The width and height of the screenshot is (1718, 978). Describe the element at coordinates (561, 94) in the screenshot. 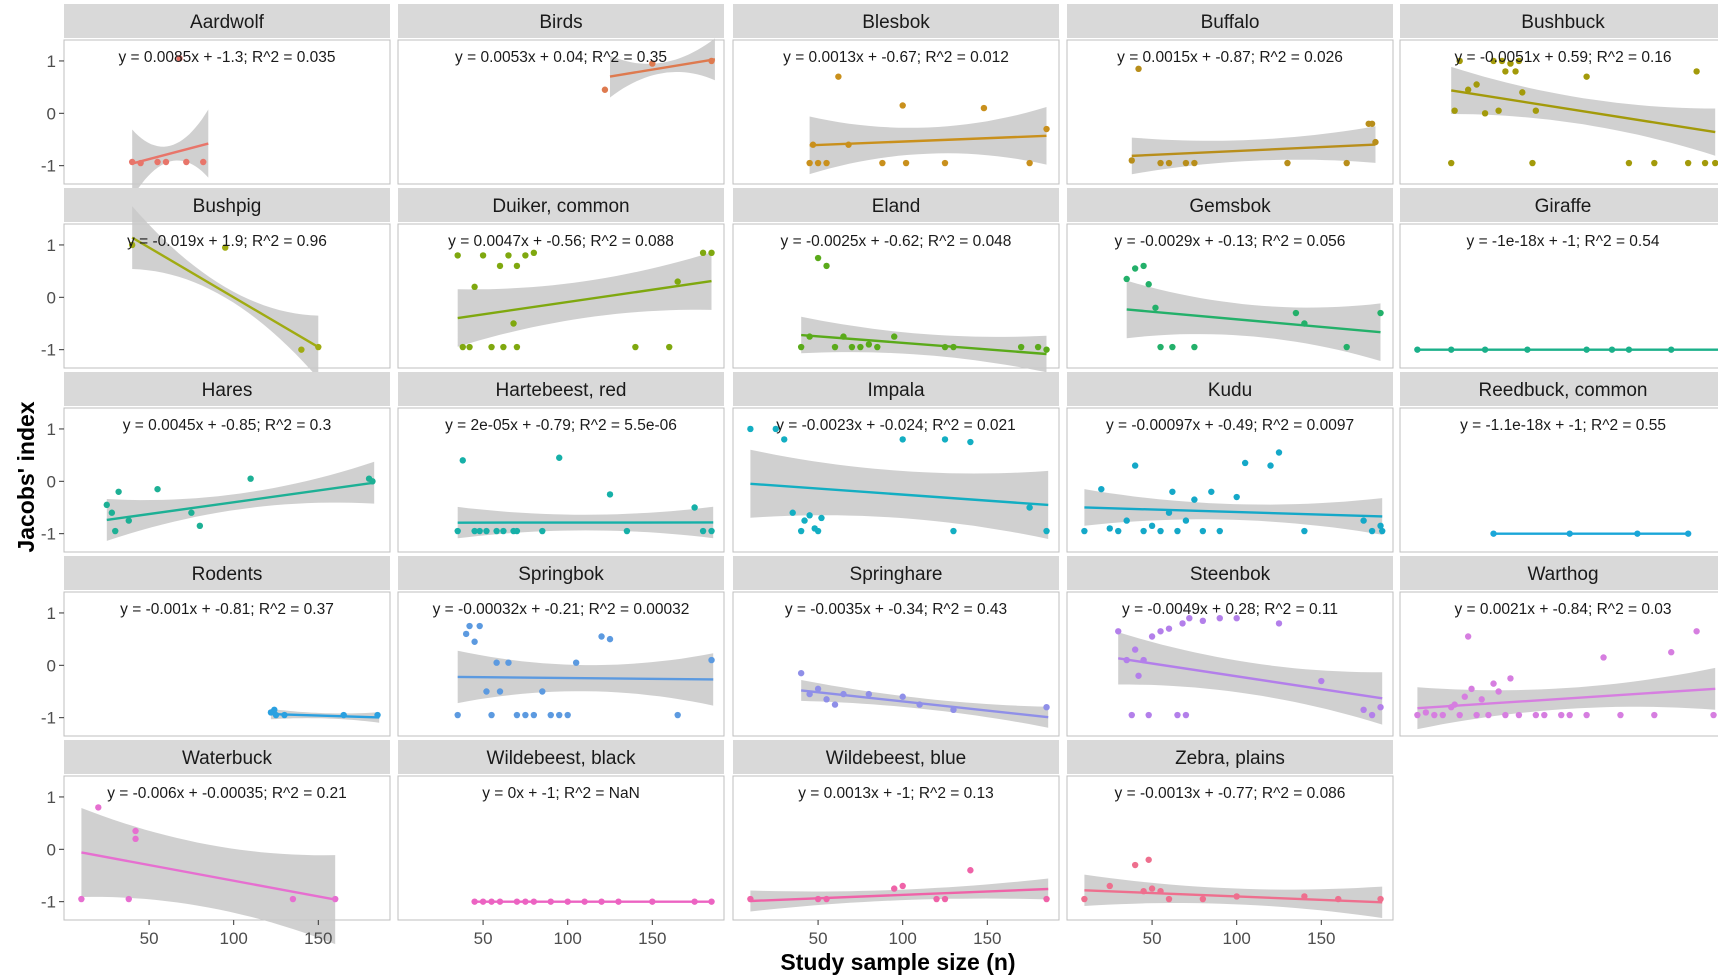

I see `facet-birds: Birds y = 0.0053x + 0.04; R^2 = 0.35` at that location.